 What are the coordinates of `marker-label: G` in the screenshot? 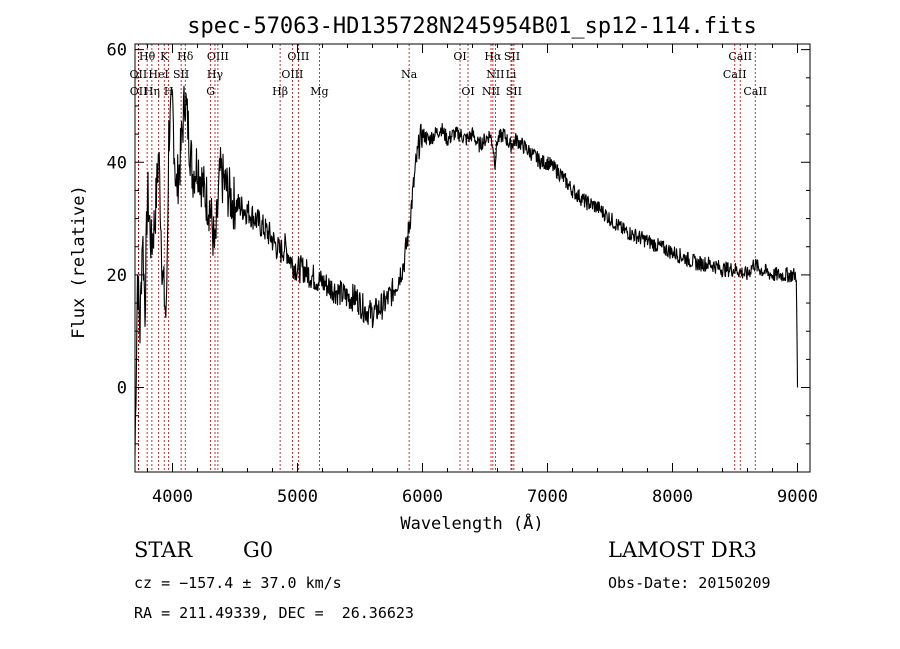 It's located at (210, 91).